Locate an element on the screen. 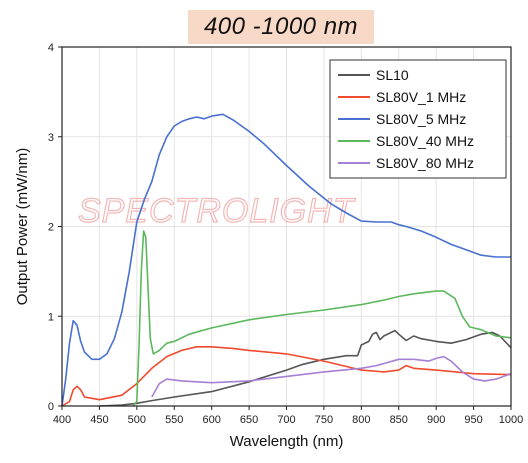 The image size is (528, 463). chart-title: 400 -1000 nm is located at coordinates (281, 26).